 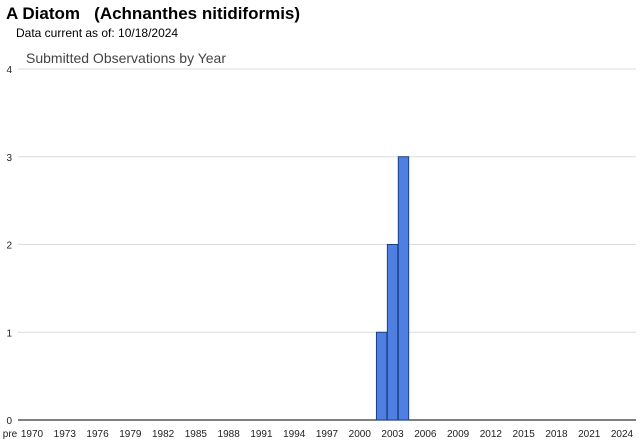 What do you see at coordinates (9, 158) in the screenshot?
I see `y-tick-label: 3` at bounding box center [9, 158].